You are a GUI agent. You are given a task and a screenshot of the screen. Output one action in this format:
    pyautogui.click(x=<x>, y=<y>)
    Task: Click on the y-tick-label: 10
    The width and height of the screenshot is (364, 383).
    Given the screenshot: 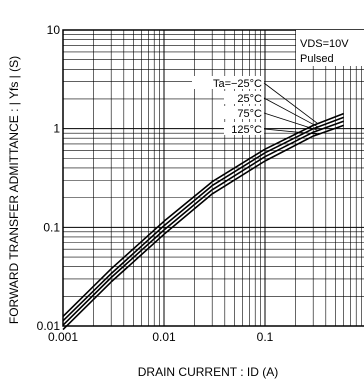 What is the action you would take?
    pyautogui.click(x=54, y=30)
    